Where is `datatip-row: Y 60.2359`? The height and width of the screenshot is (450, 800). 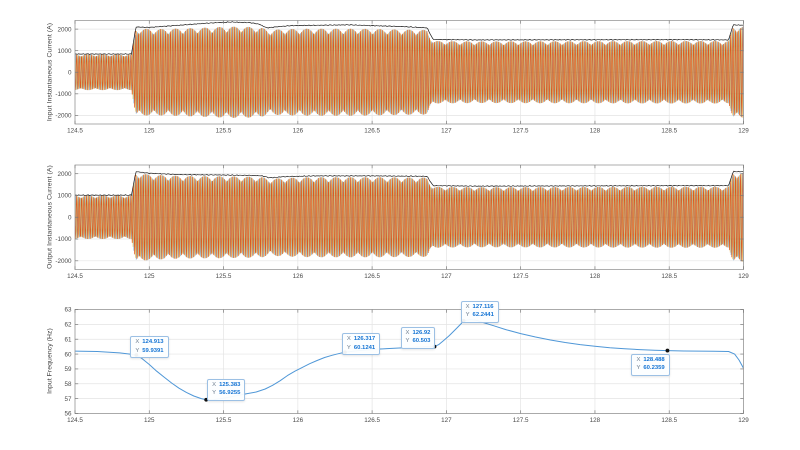 datatip-row: Y 60.2359 is located at coordinates (650, 368).